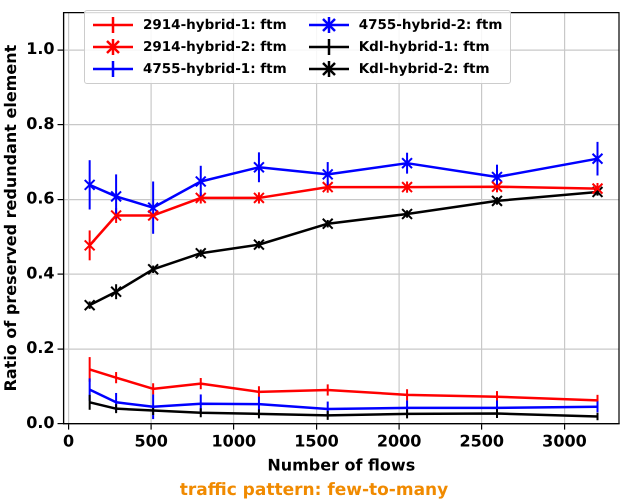 Image resolution: width=628 pixels, height=504 pixels. I want to click on x-tick-label: 1500, so click(316, 440).